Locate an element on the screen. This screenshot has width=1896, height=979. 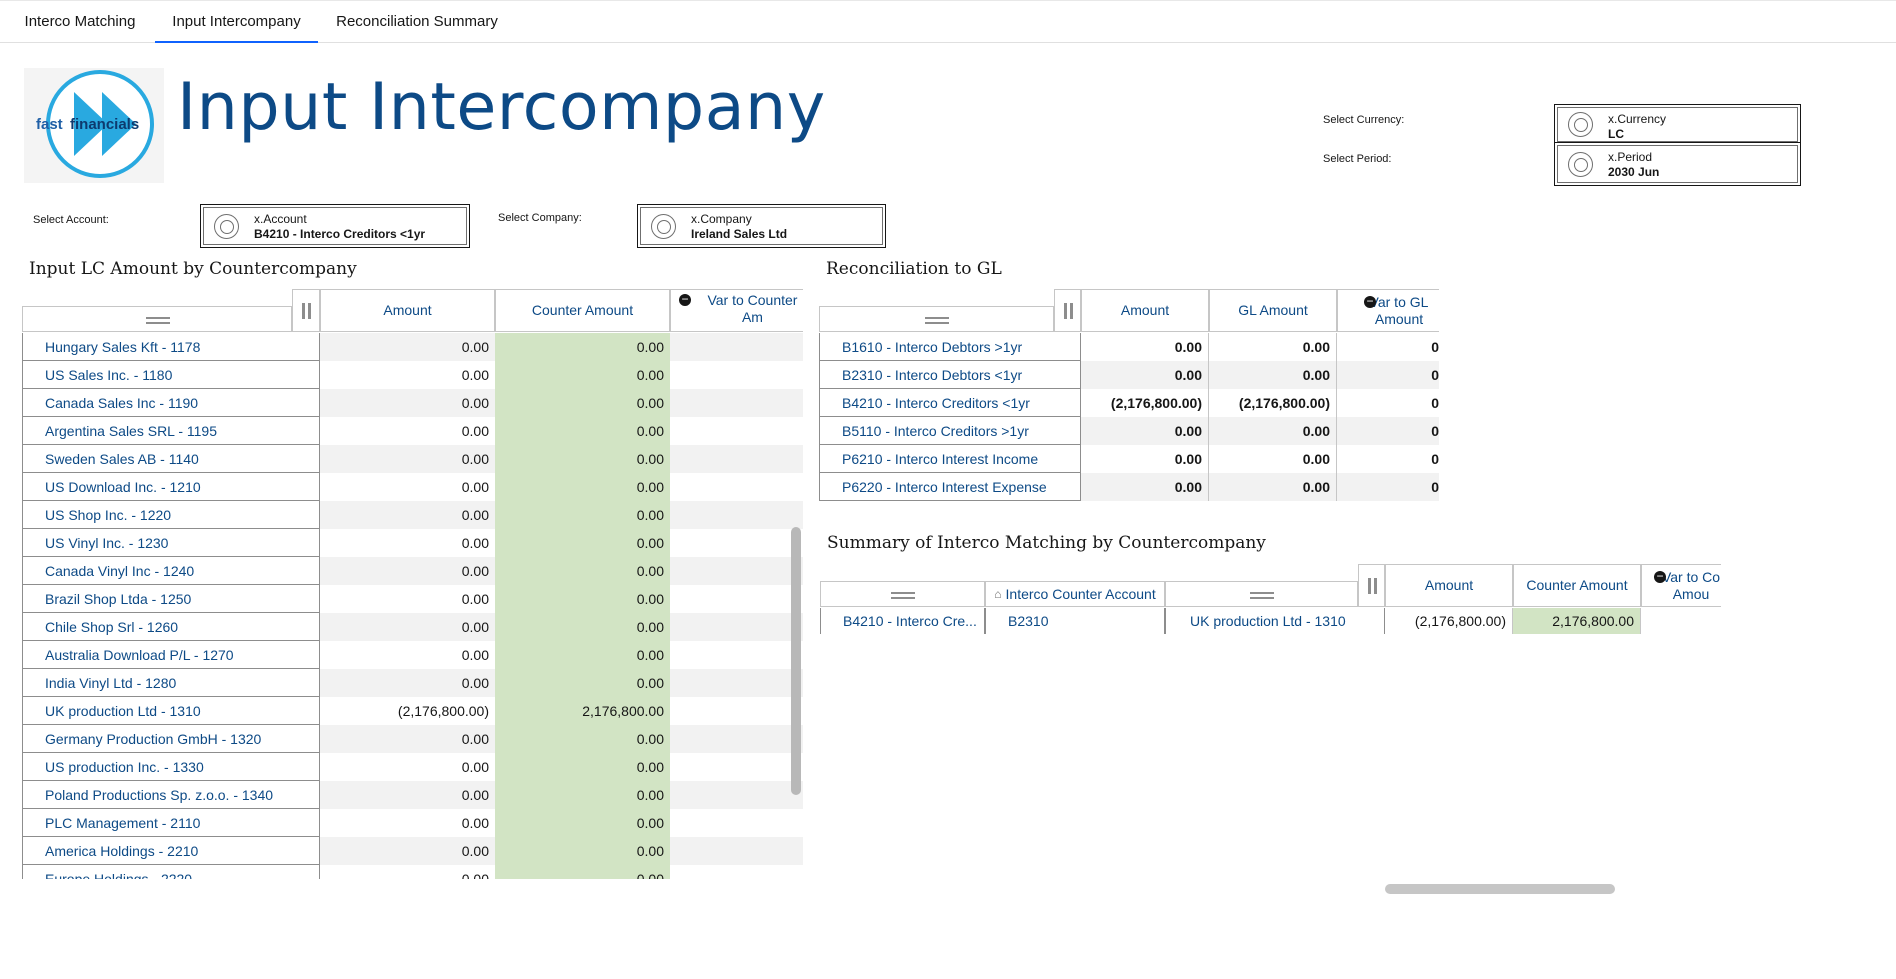
summary-var-cell is located at coordinates (1681, 621).